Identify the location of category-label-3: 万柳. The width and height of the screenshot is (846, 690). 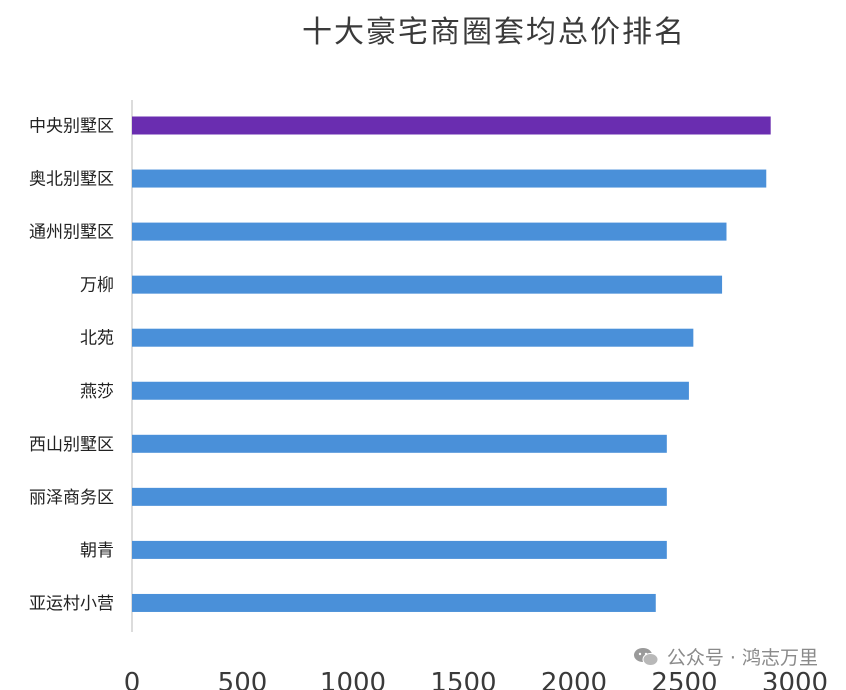
(97, 286).